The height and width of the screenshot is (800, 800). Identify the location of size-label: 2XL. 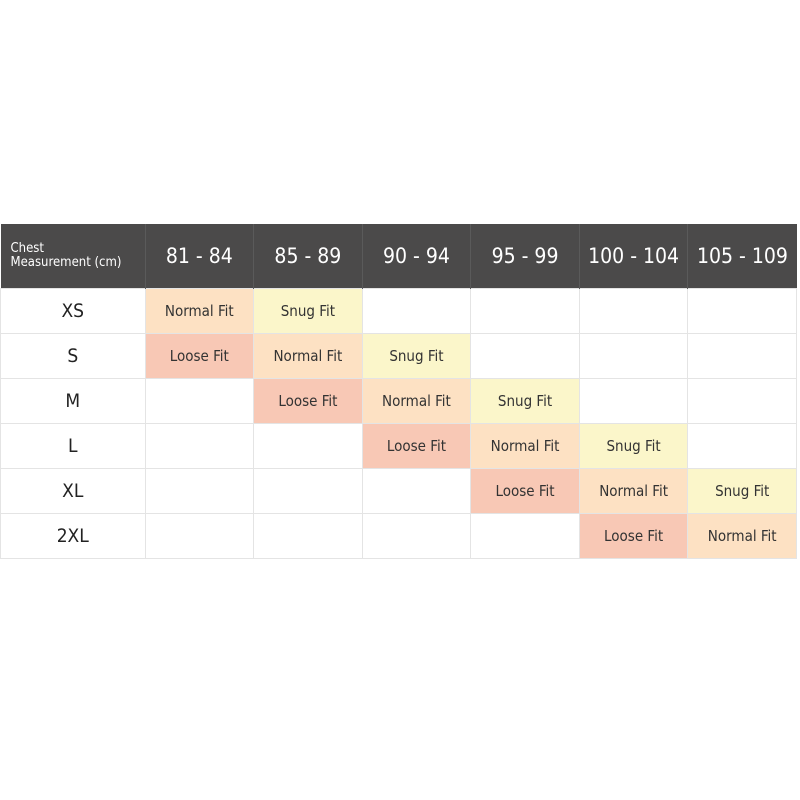
(73, 536).